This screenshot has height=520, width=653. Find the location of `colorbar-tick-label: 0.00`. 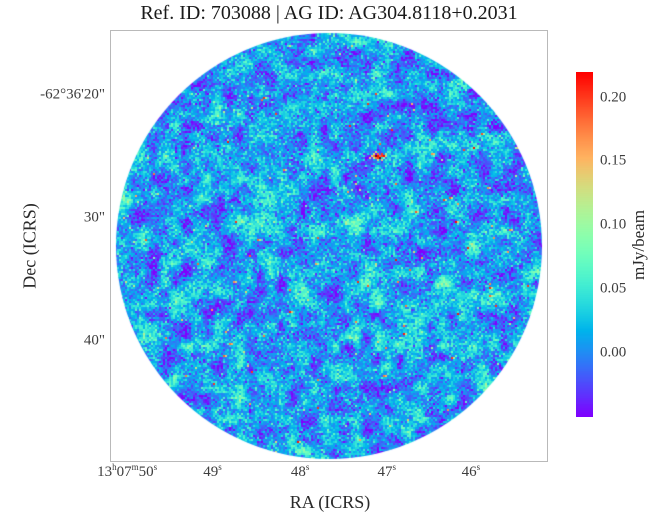

colorbar-tick-label: 0.00 is located at coordinates (613, 352).